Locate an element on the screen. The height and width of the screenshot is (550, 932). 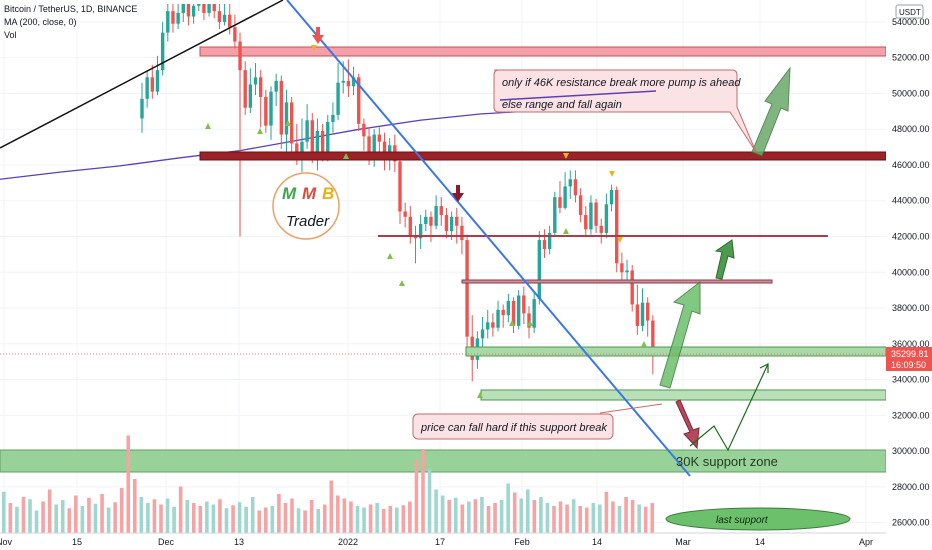
green-up-arrow-mid is located at coordinates (724, 259).